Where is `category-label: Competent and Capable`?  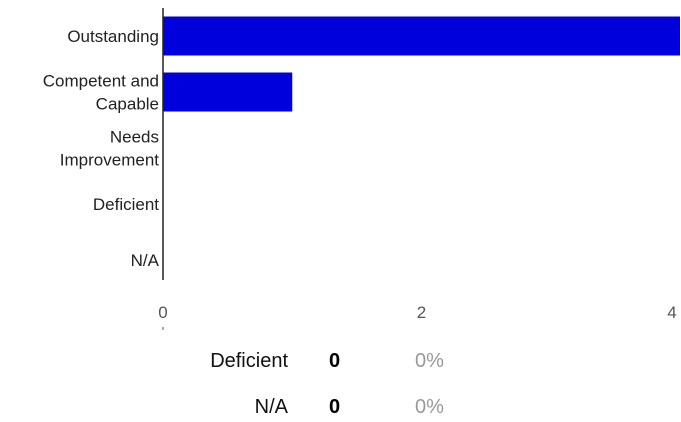 category-label: Competent and Capable is located at coordinates (101, 93).